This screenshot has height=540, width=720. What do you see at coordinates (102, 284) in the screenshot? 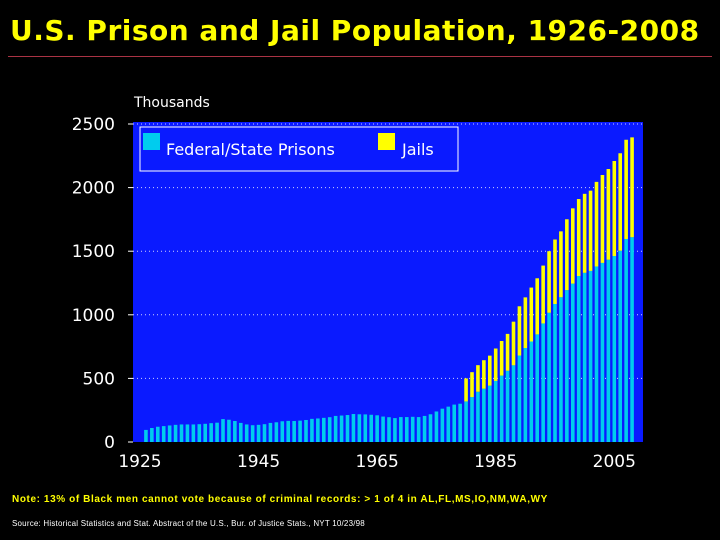
I see `y-axis-ticks: 0 500 1000 1500 2000 2500` at bounding box center [102, 284].